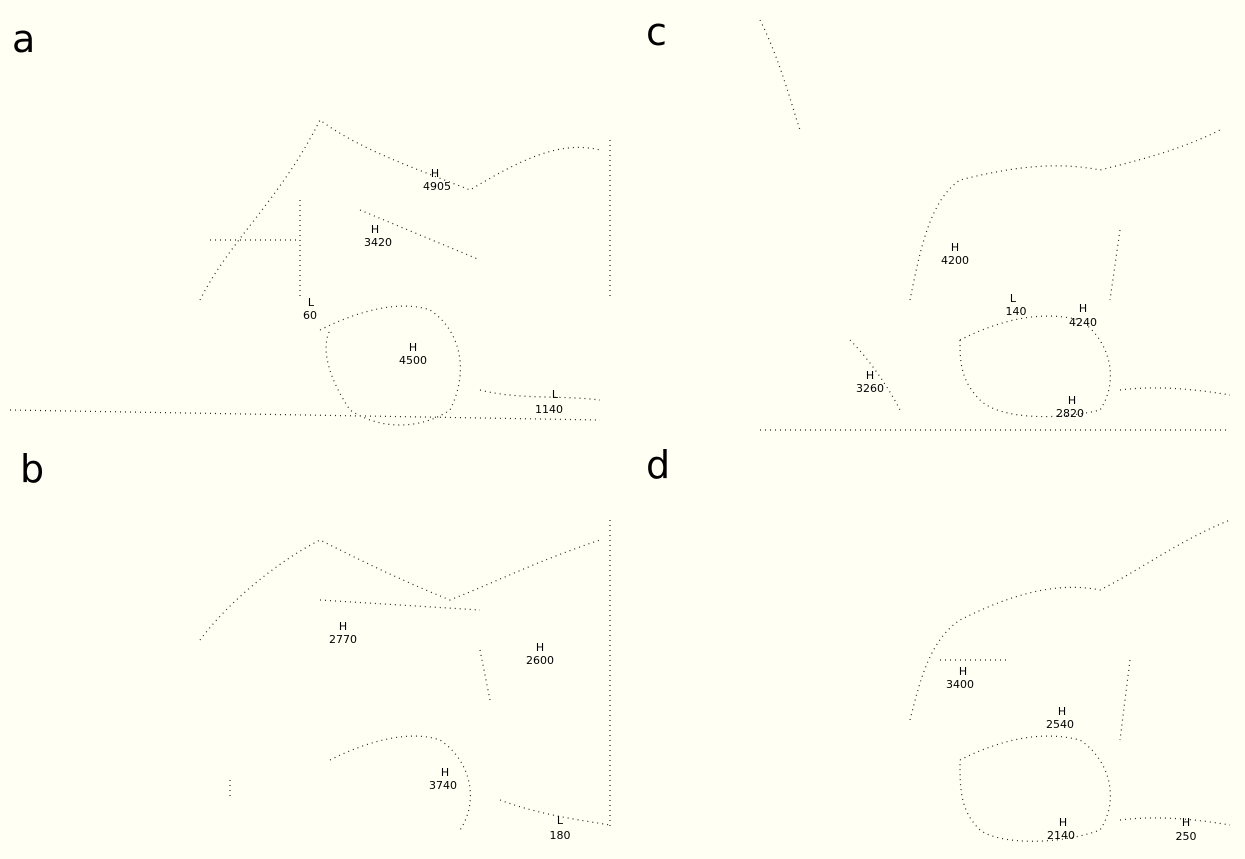 This screenshot has height=859, width=1245. I want to click on panel-letter: d, so click(658, 465).